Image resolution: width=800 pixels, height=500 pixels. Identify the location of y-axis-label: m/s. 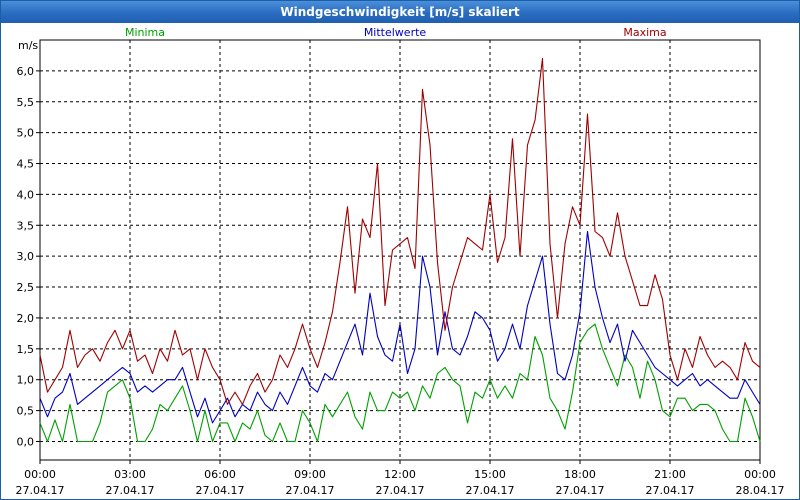
(28, 45).